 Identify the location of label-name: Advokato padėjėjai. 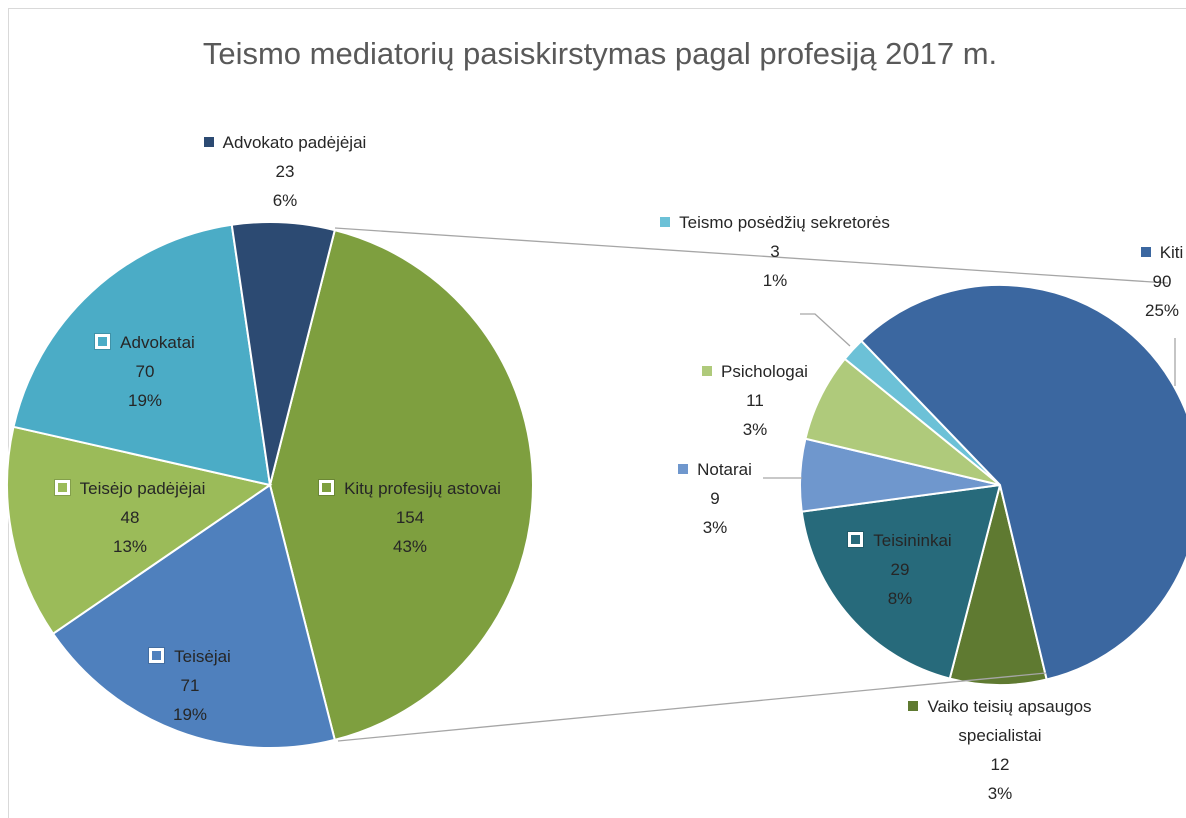
(294, 142).